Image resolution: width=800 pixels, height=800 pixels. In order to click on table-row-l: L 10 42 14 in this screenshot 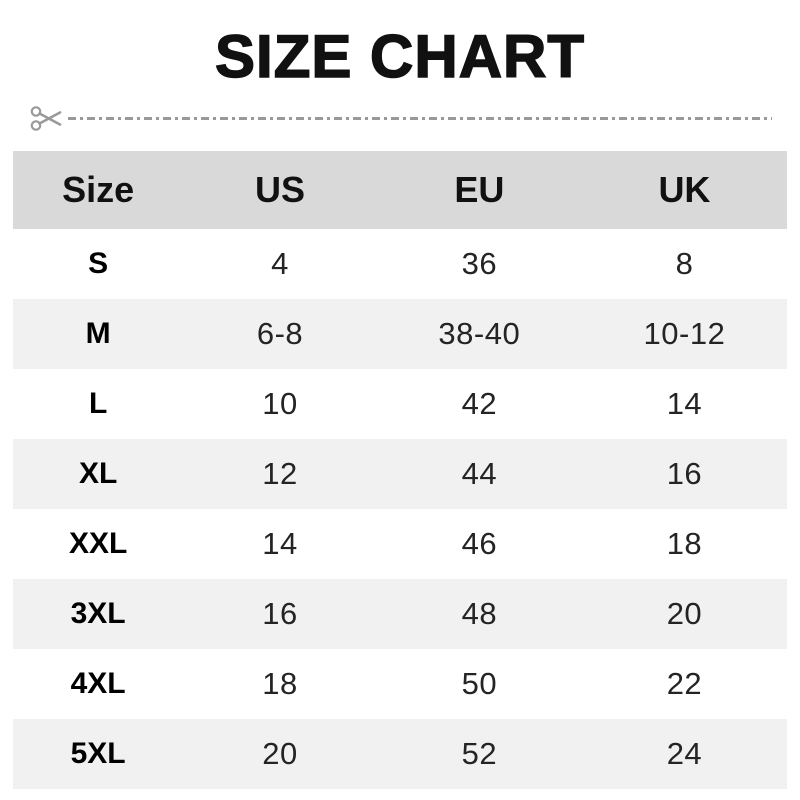, I will do `click(400, 404)`.